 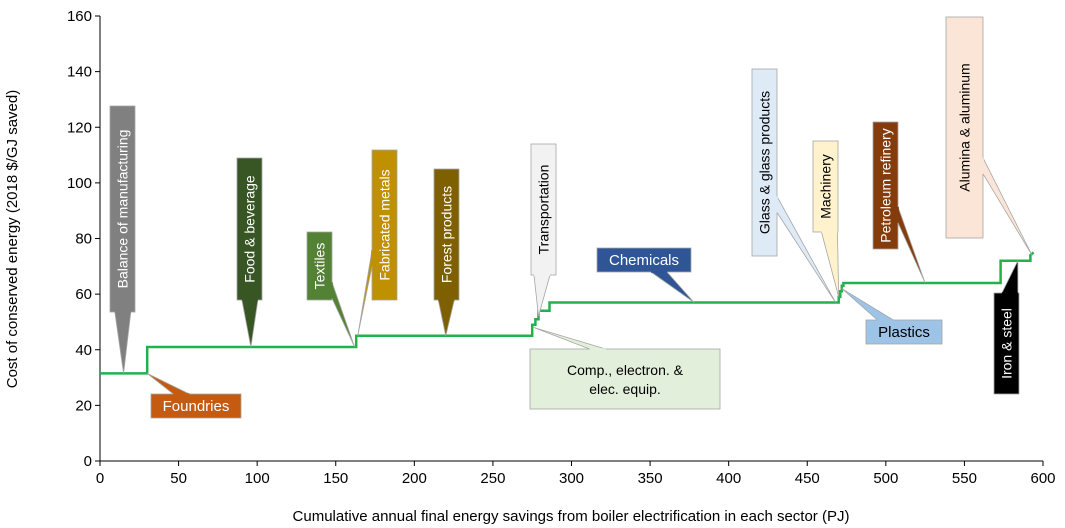 I want to click on x-tick-label: 400, so click(x=728, y=478).